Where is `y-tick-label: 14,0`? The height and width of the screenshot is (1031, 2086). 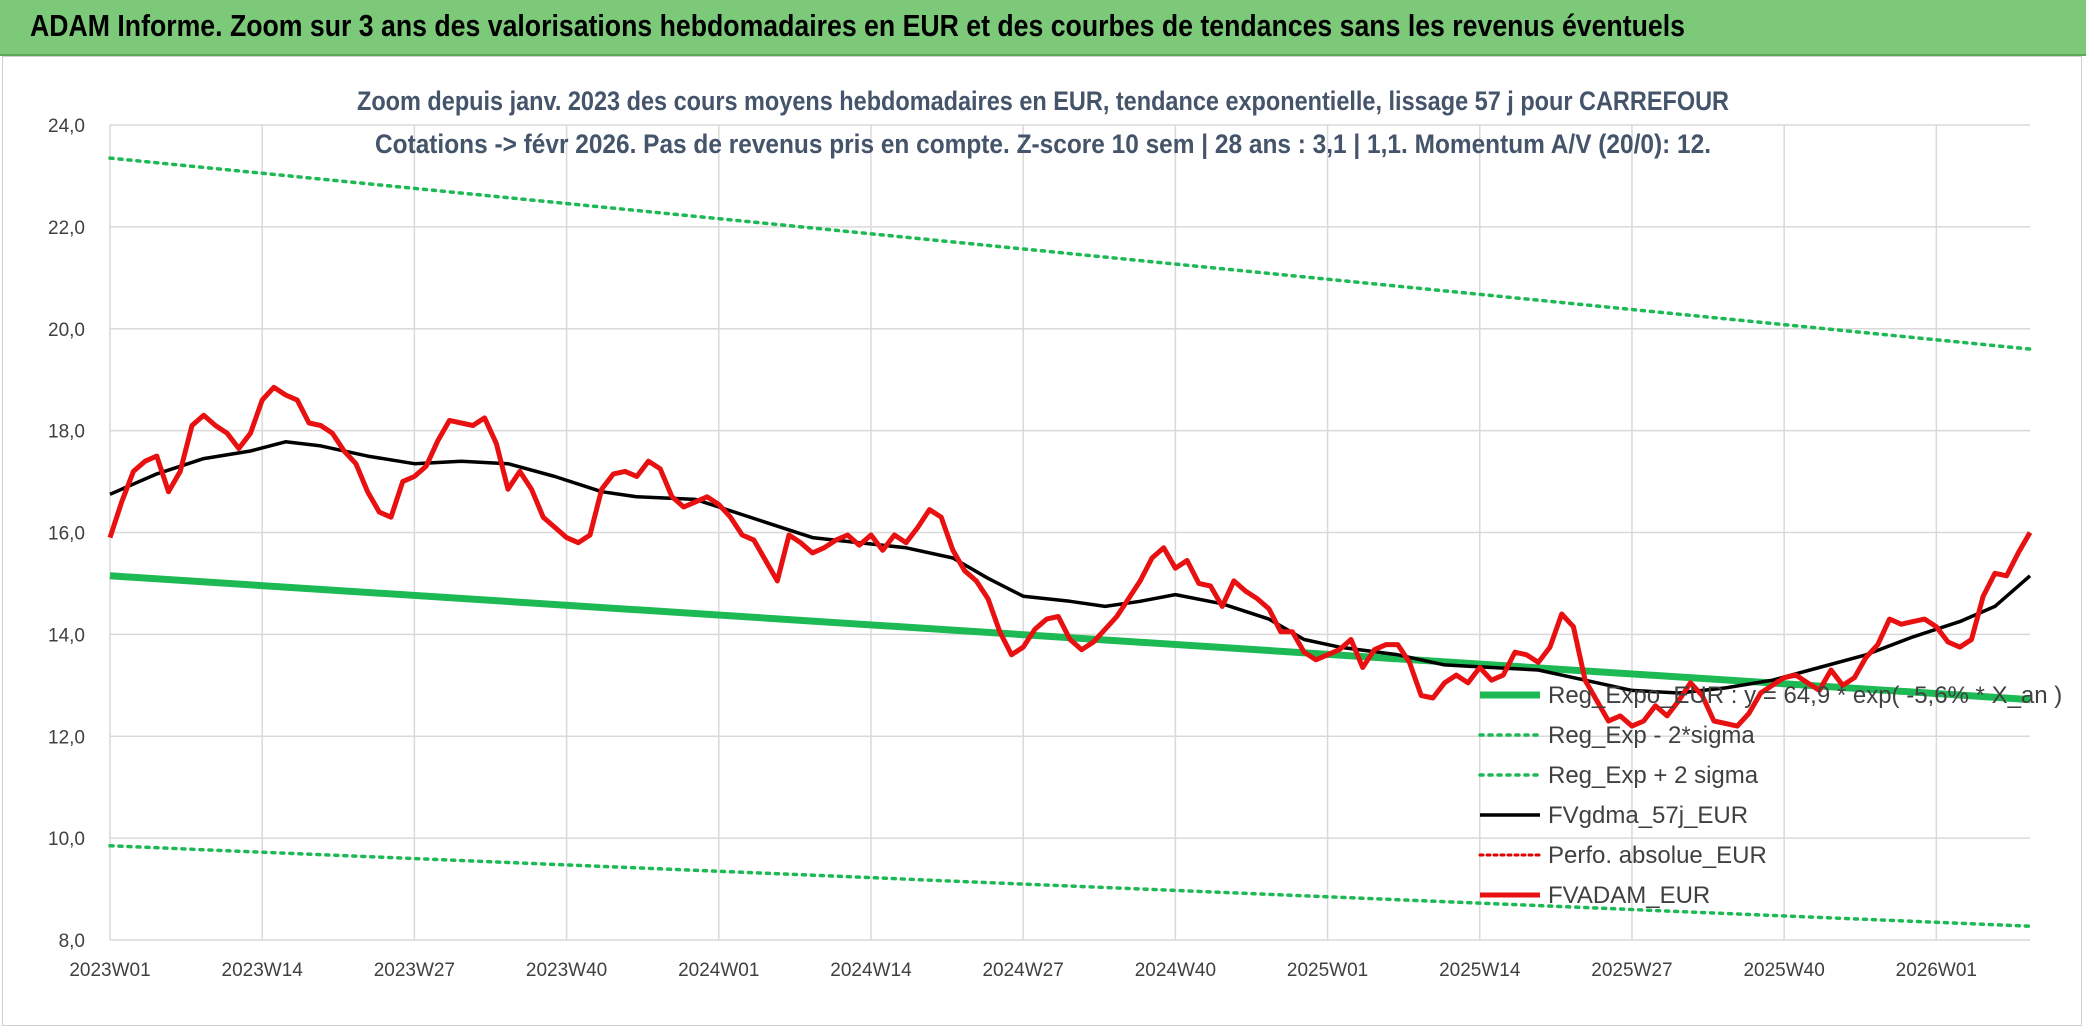 y-tick-label: 14,0 is located at coordinates (66, 635).